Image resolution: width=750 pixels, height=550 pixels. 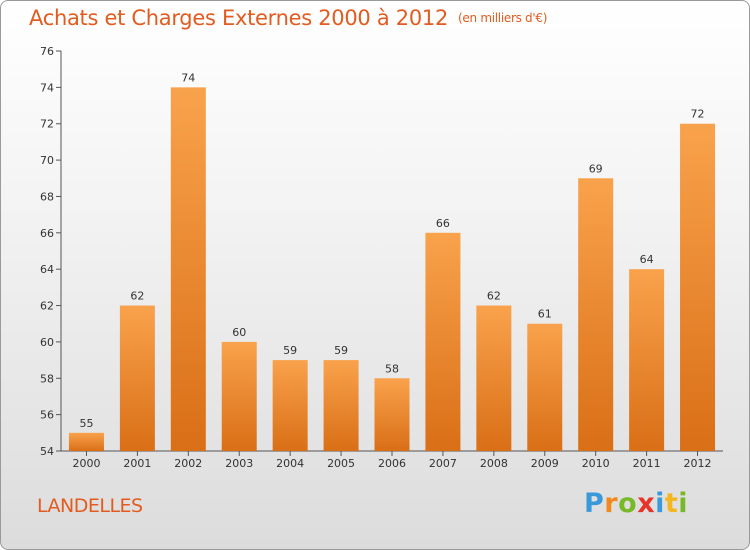 What do you see at coordinates (611, 503) in the screenshot?
I see `logo-letter: r` at bounding box center [611, 503].